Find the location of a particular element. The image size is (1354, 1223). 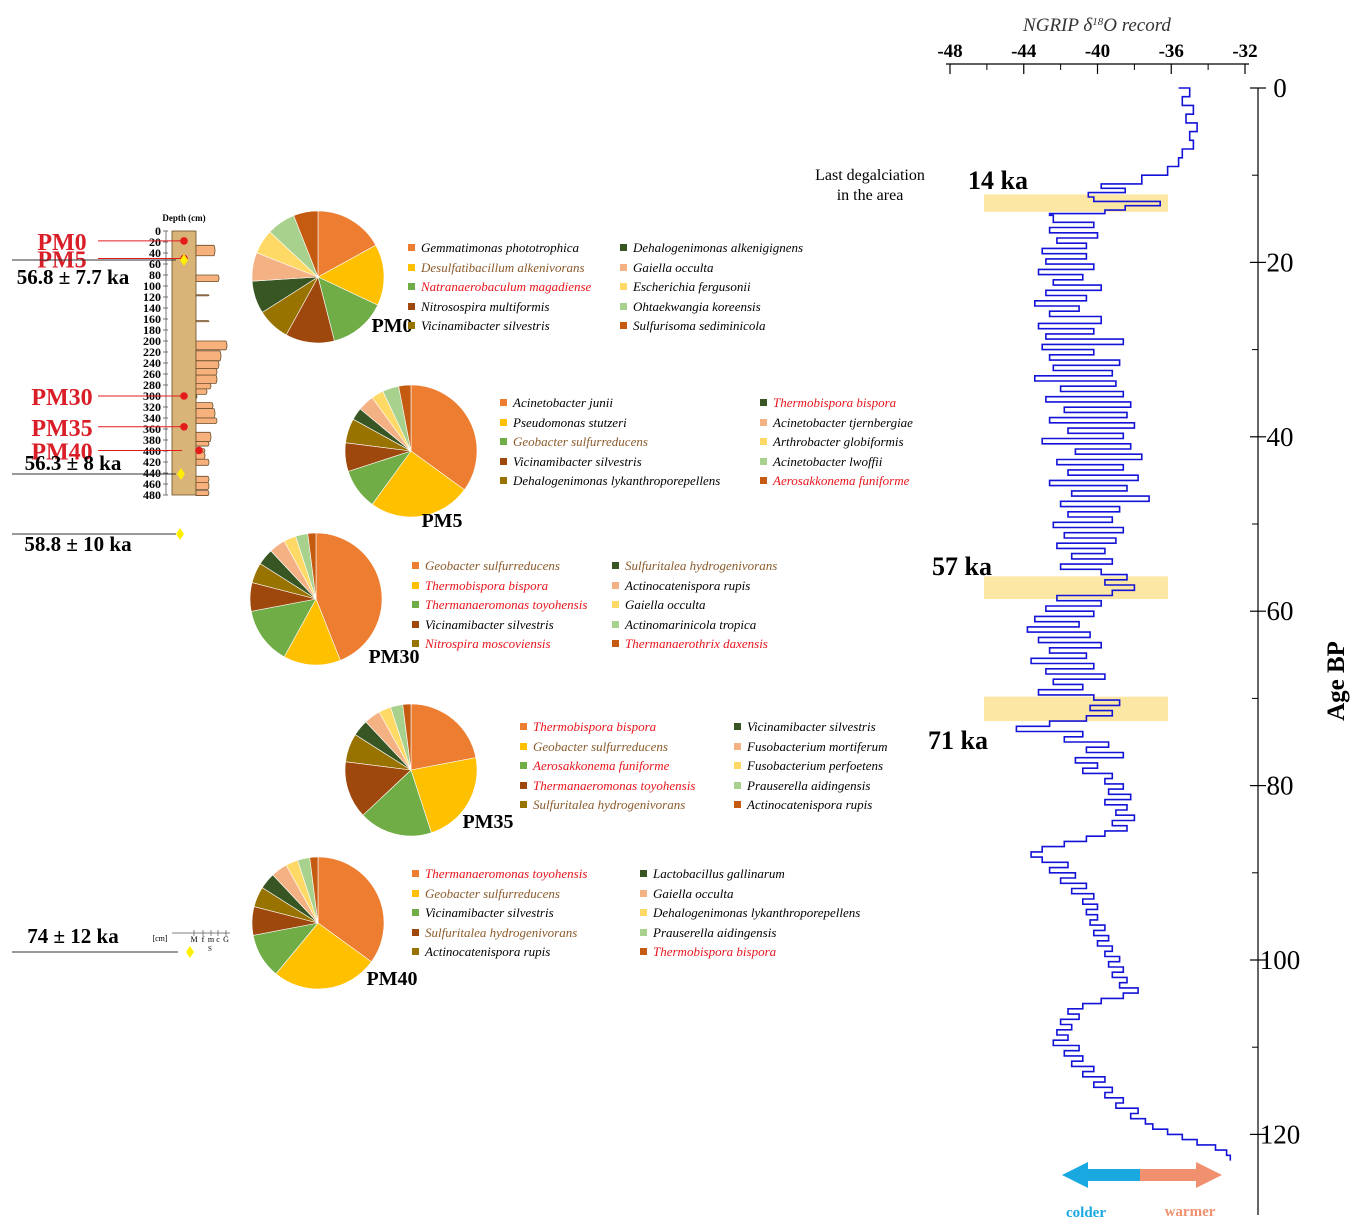

legend-item: Pseudomonas stutzeri is located at coordinates (563, 423).